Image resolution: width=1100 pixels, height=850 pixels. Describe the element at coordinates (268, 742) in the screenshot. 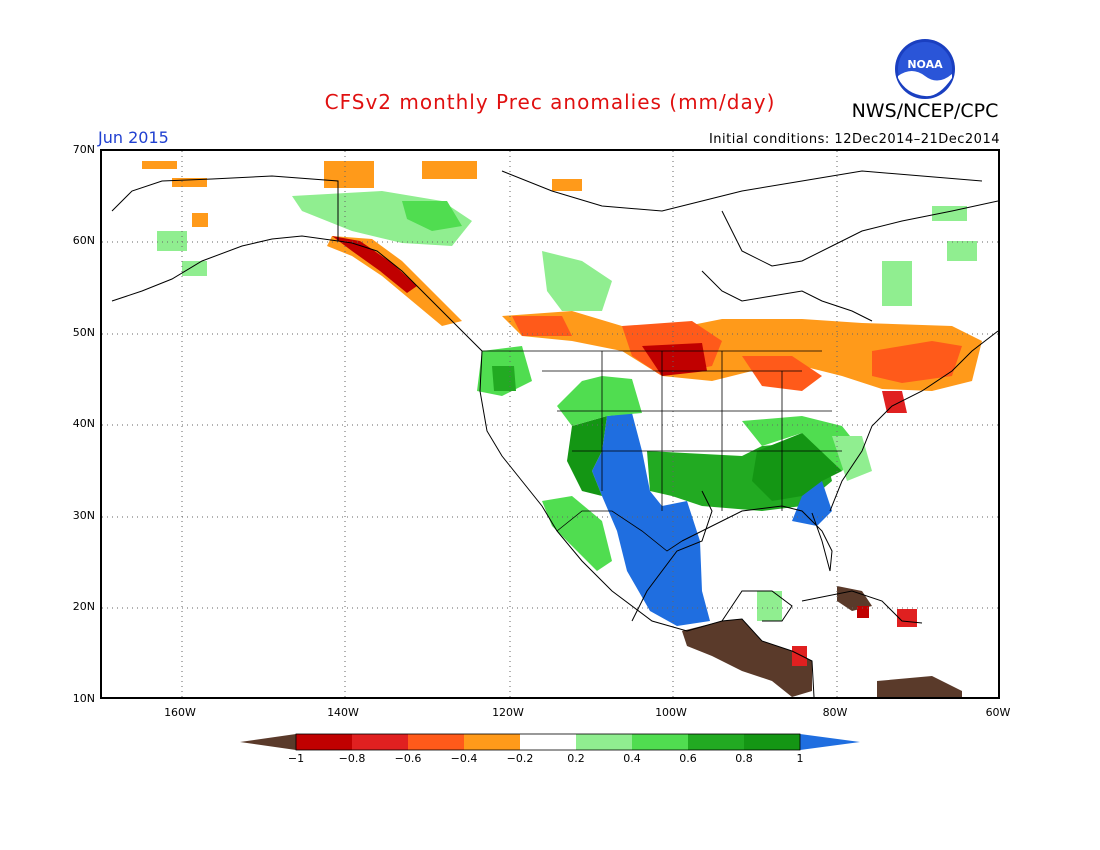

I see `colorbar-swatch-below-min` at that location.